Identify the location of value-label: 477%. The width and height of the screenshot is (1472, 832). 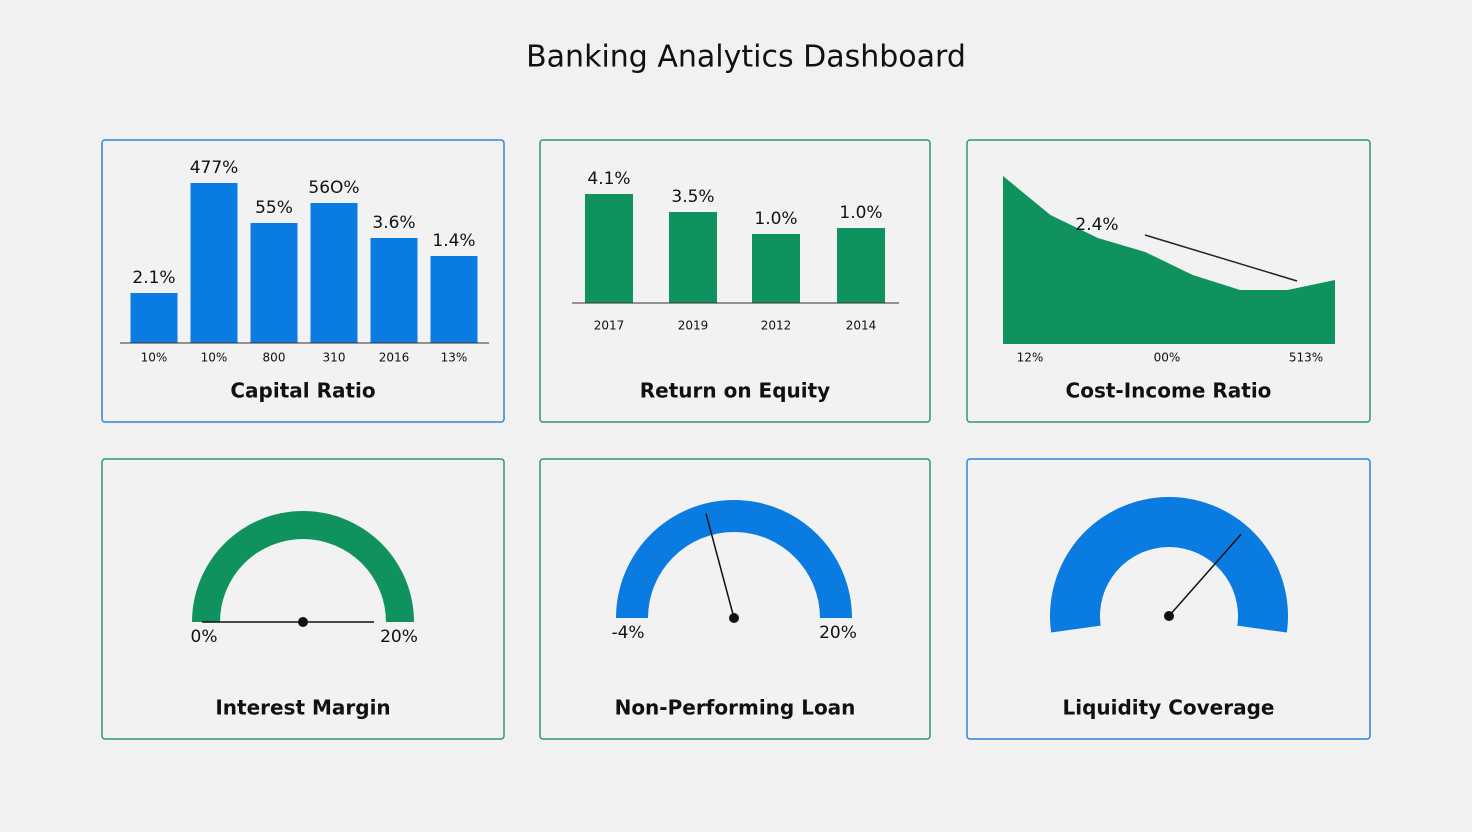
(214, 168).